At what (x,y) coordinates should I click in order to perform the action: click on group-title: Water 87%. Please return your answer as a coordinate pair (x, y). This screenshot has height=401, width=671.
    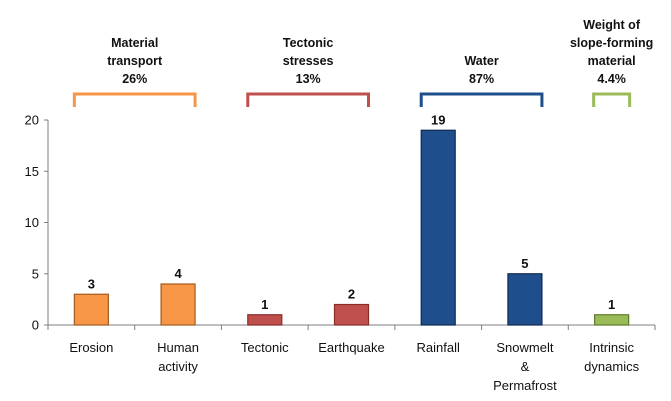
    Looking at the image, I should click on (481, 70).